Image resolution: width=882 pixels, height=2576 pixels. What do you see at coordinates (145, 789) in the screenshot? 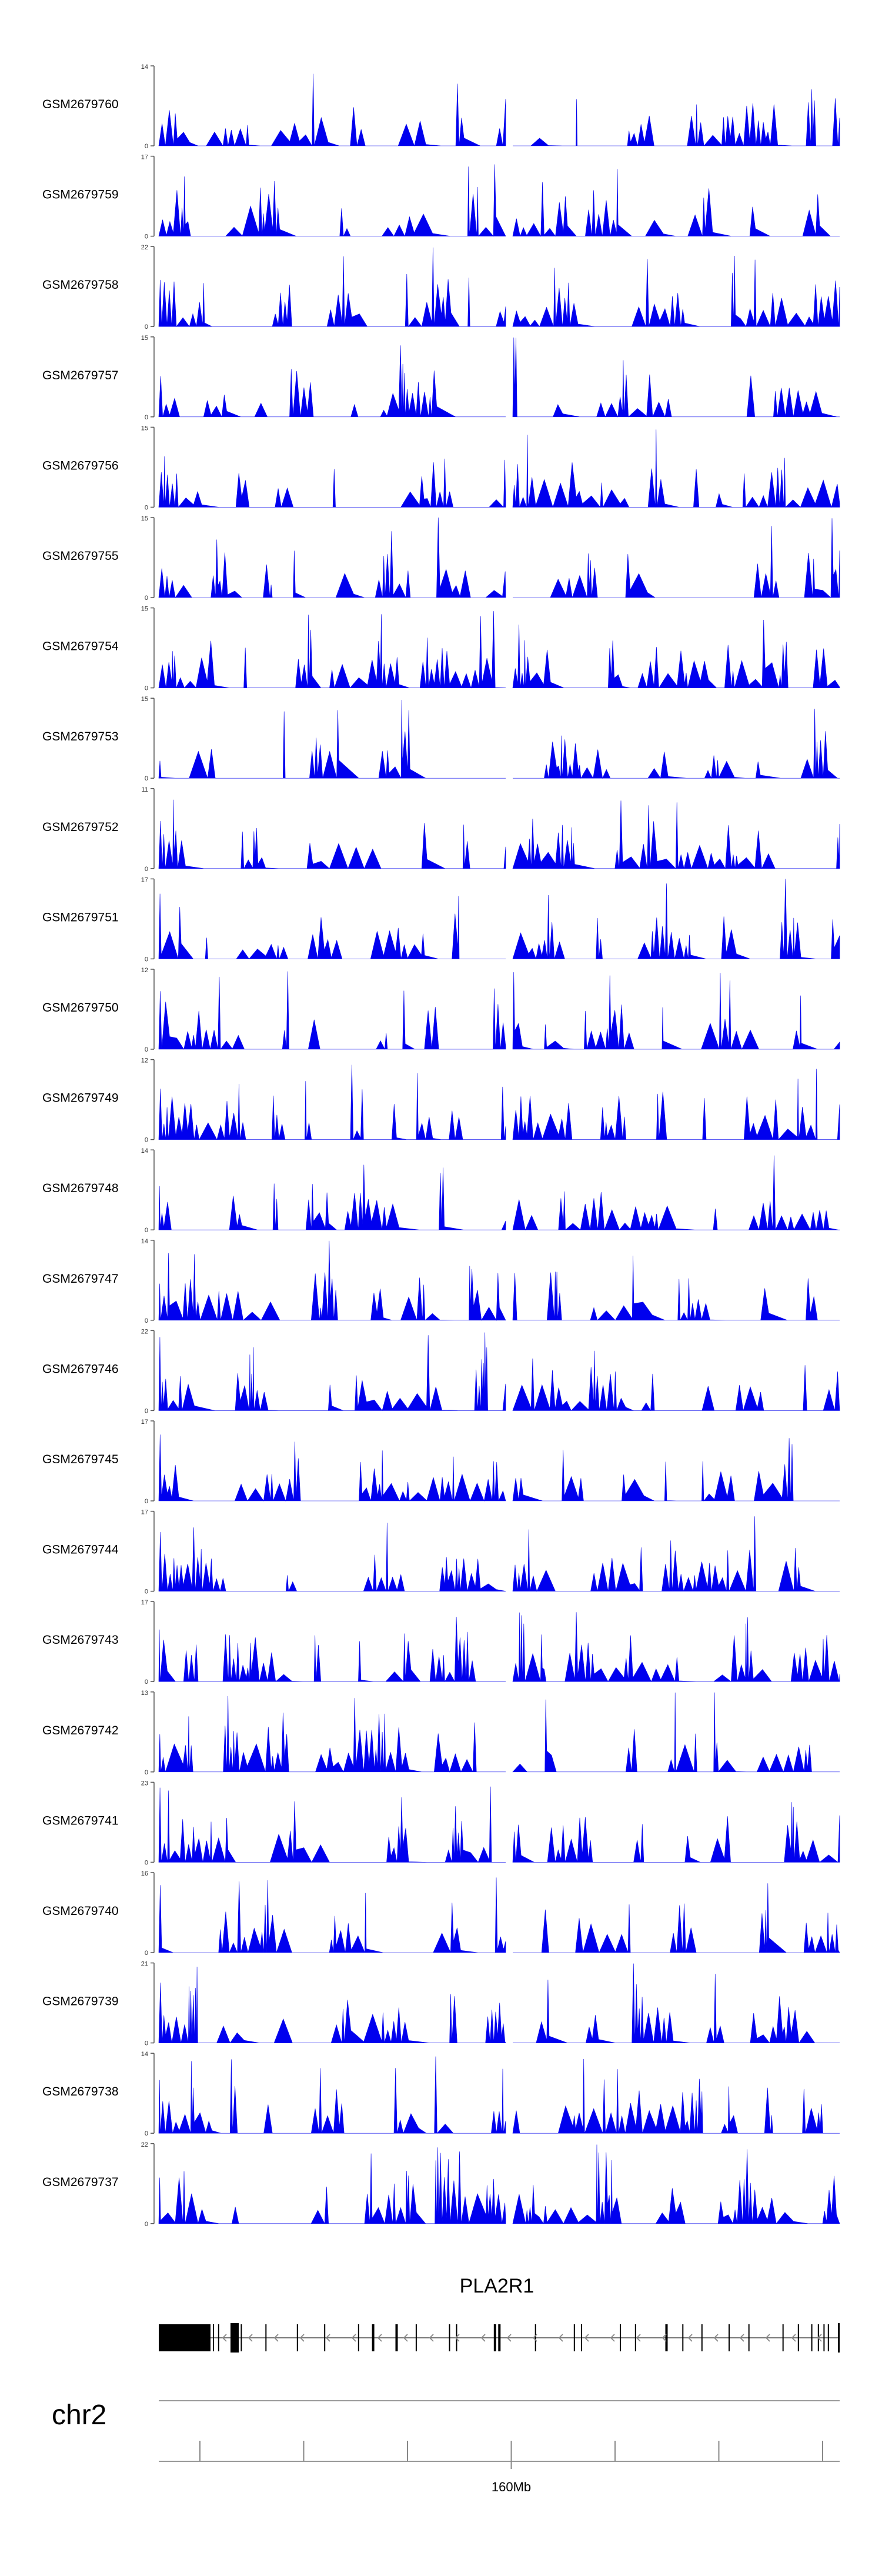
I see `track-y-max-label: 11` at bounding box center [145, 789].